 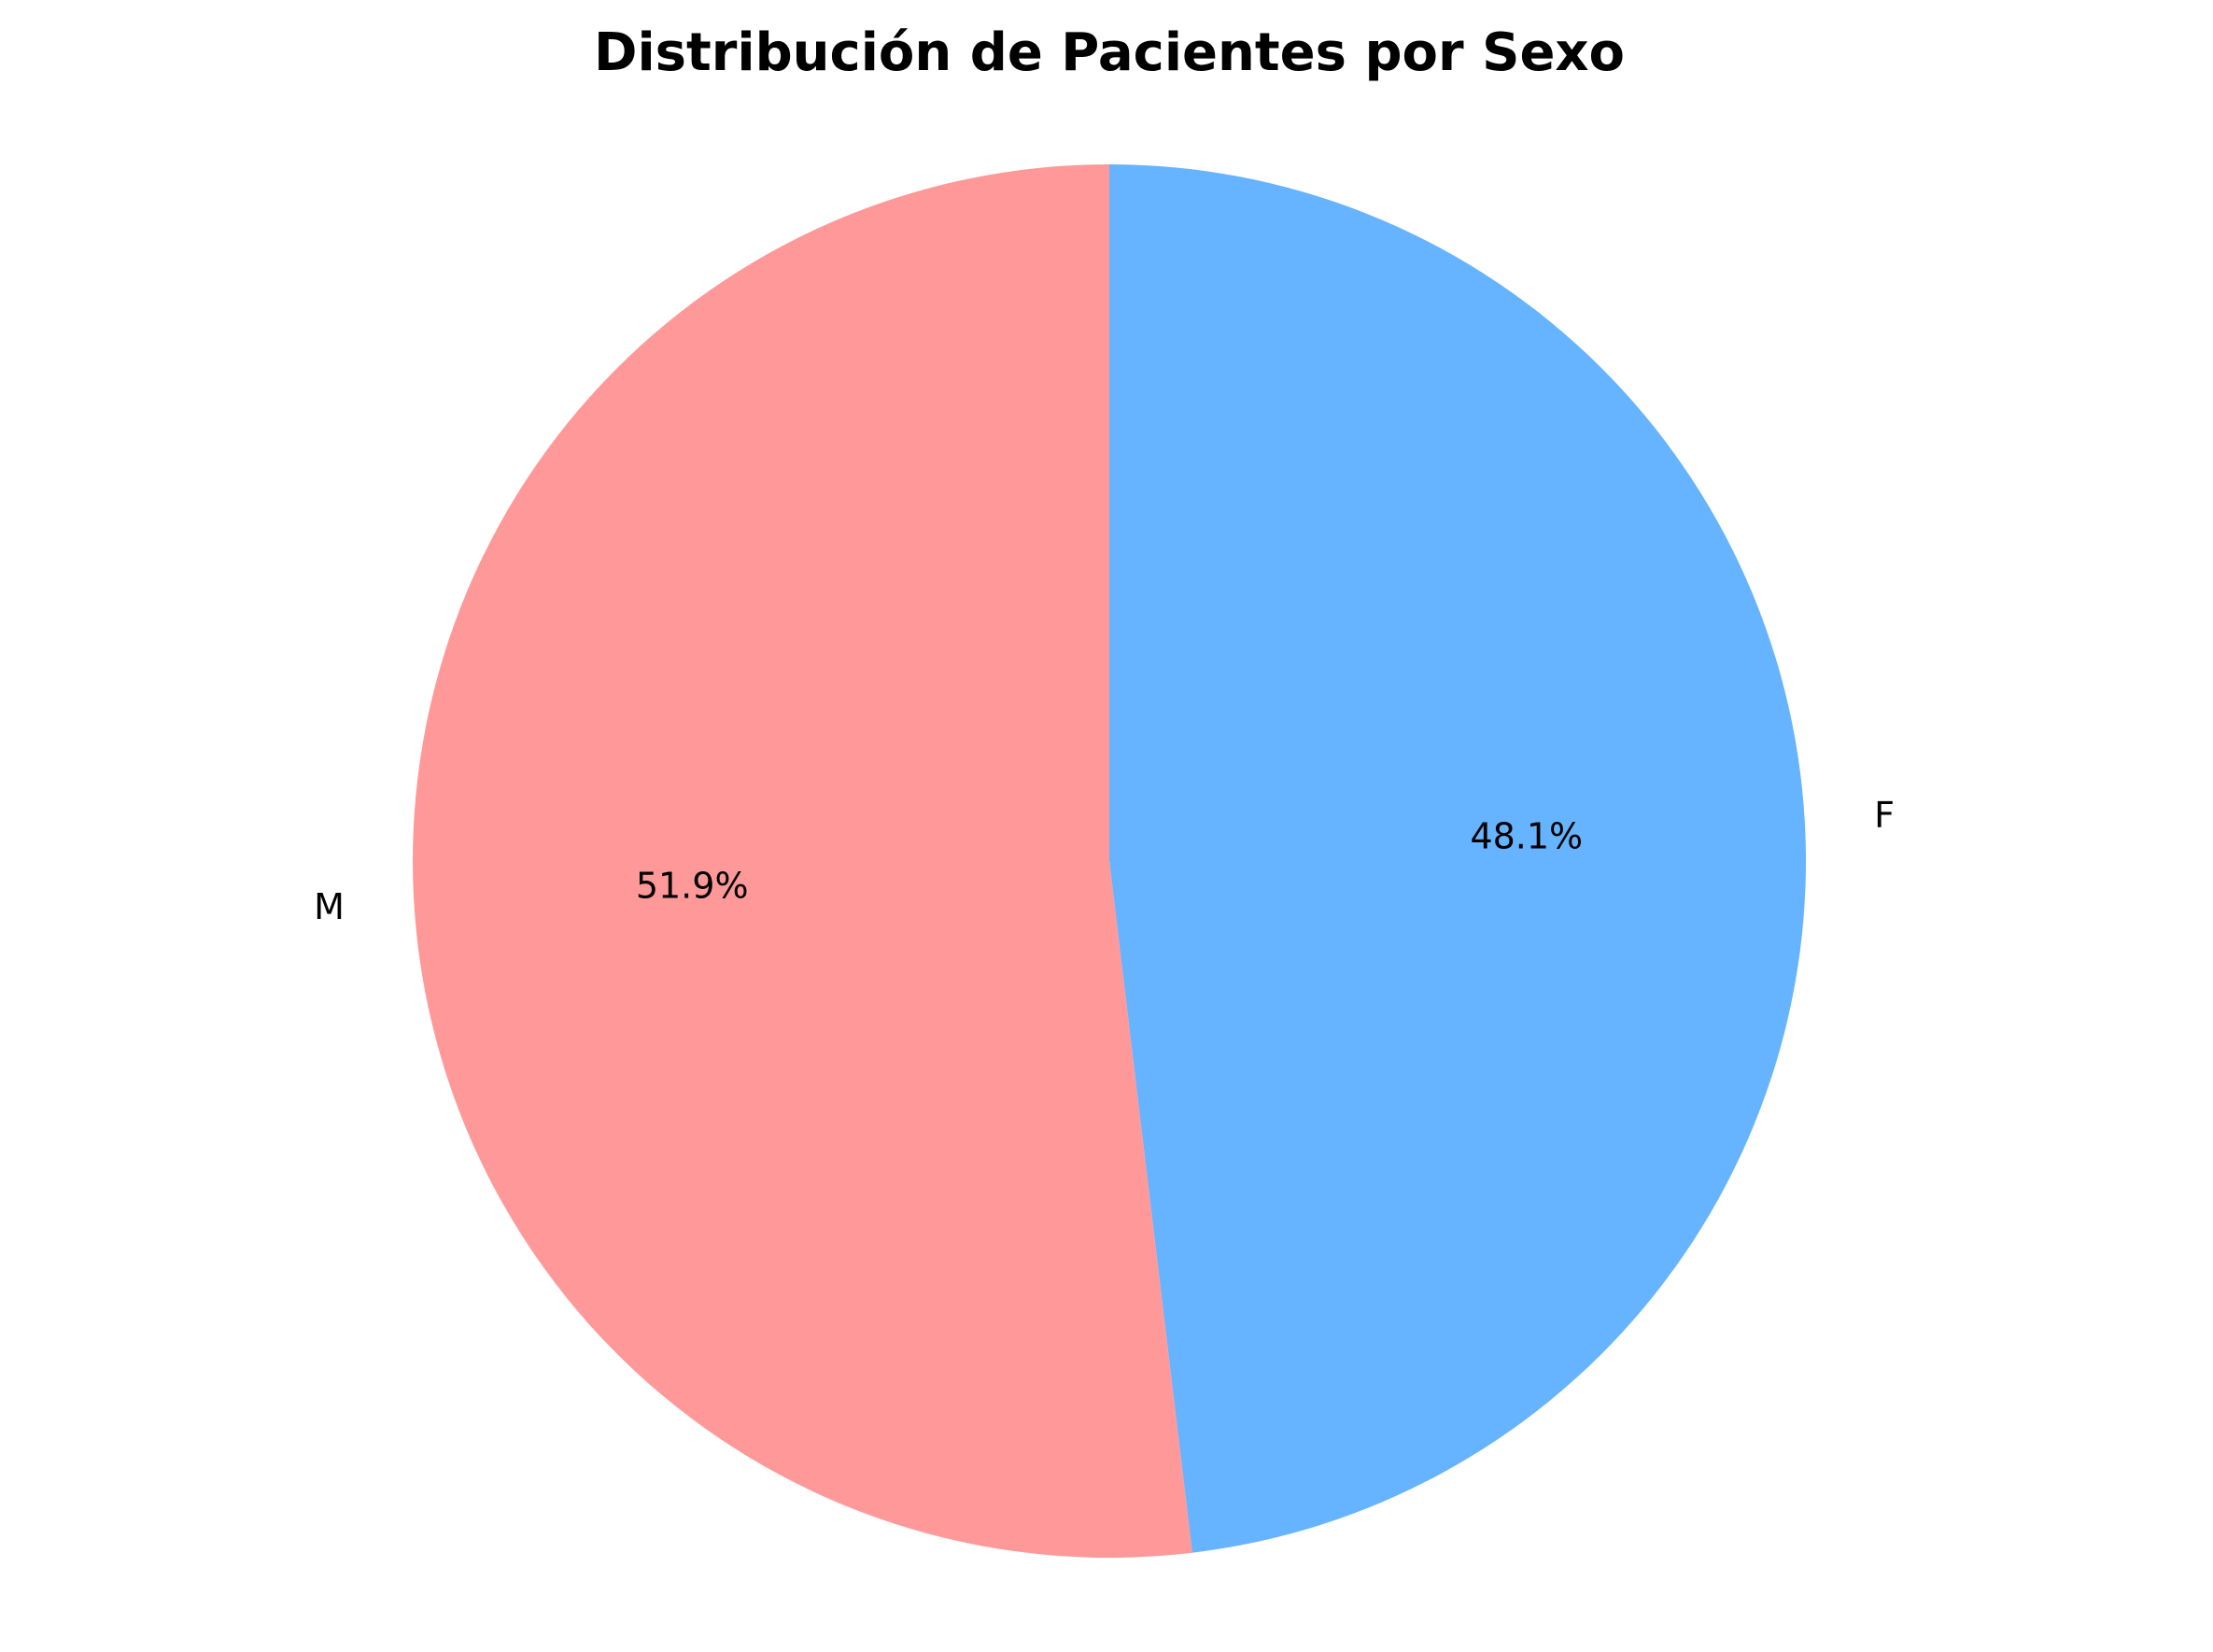 I want to click on slice-label-f: F, so click(x=1885, y=815).